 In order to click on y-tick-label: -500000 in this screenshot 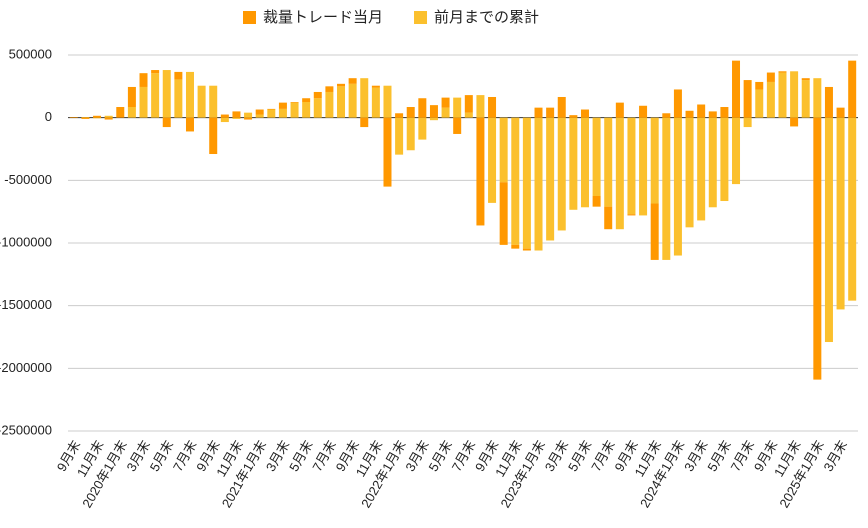, I will do `click(28, 179)`.